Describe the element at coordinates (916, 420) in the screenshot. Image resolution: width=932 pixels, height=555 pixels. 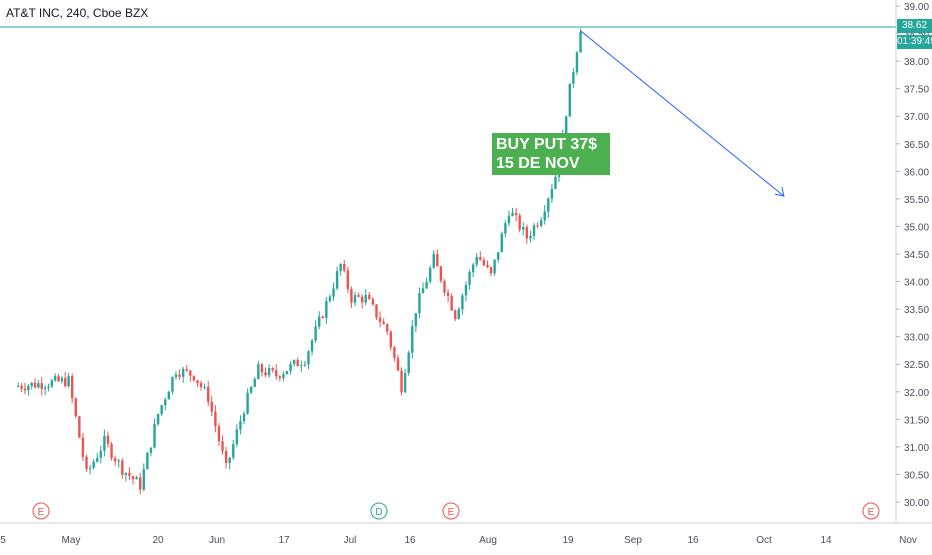
I see `y-tick-label: 31.50` at that location.